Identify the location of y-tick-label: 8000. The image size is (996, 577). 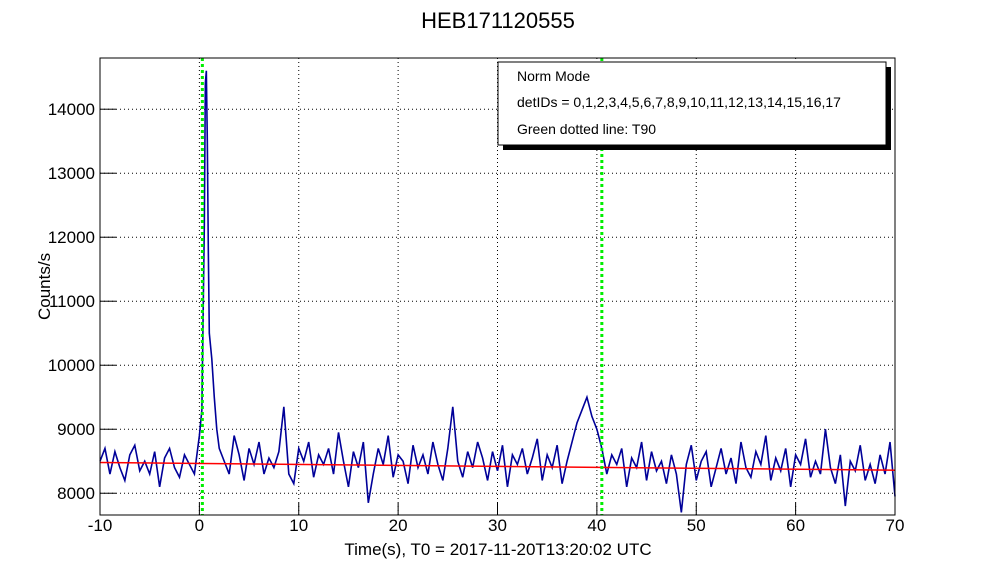
(76, 493).